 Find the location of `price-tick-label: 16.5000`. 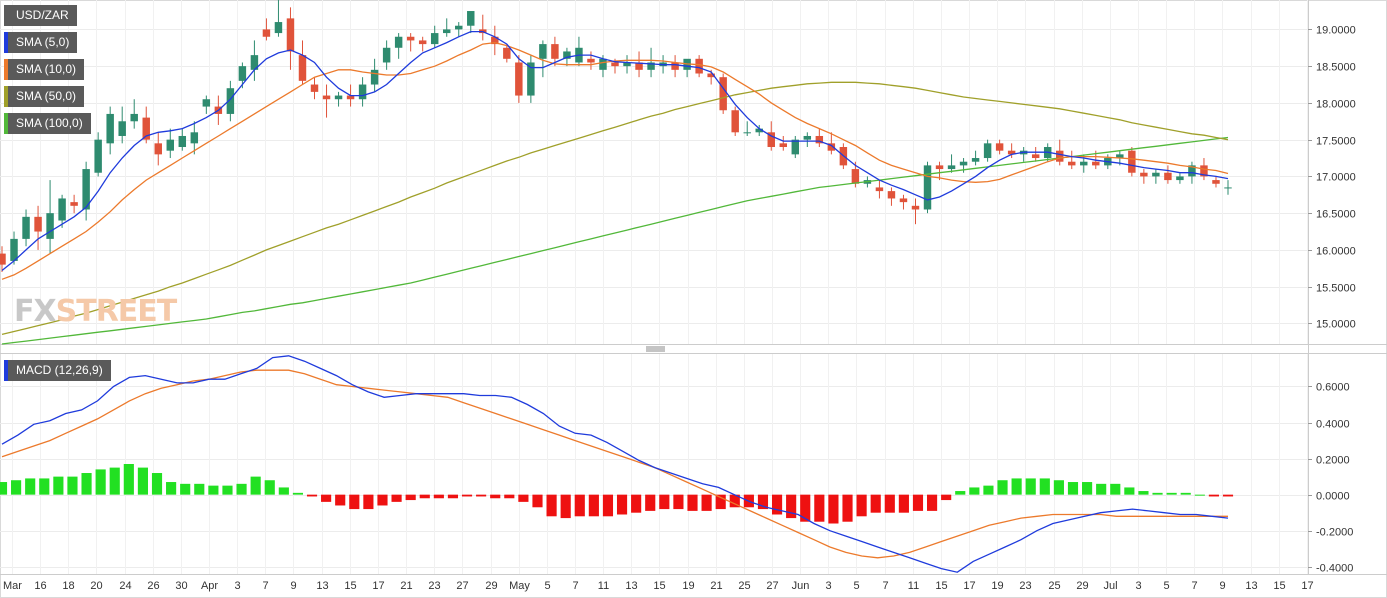

price-tick-label: 16.5000 is located at coordinates (1336, 215).